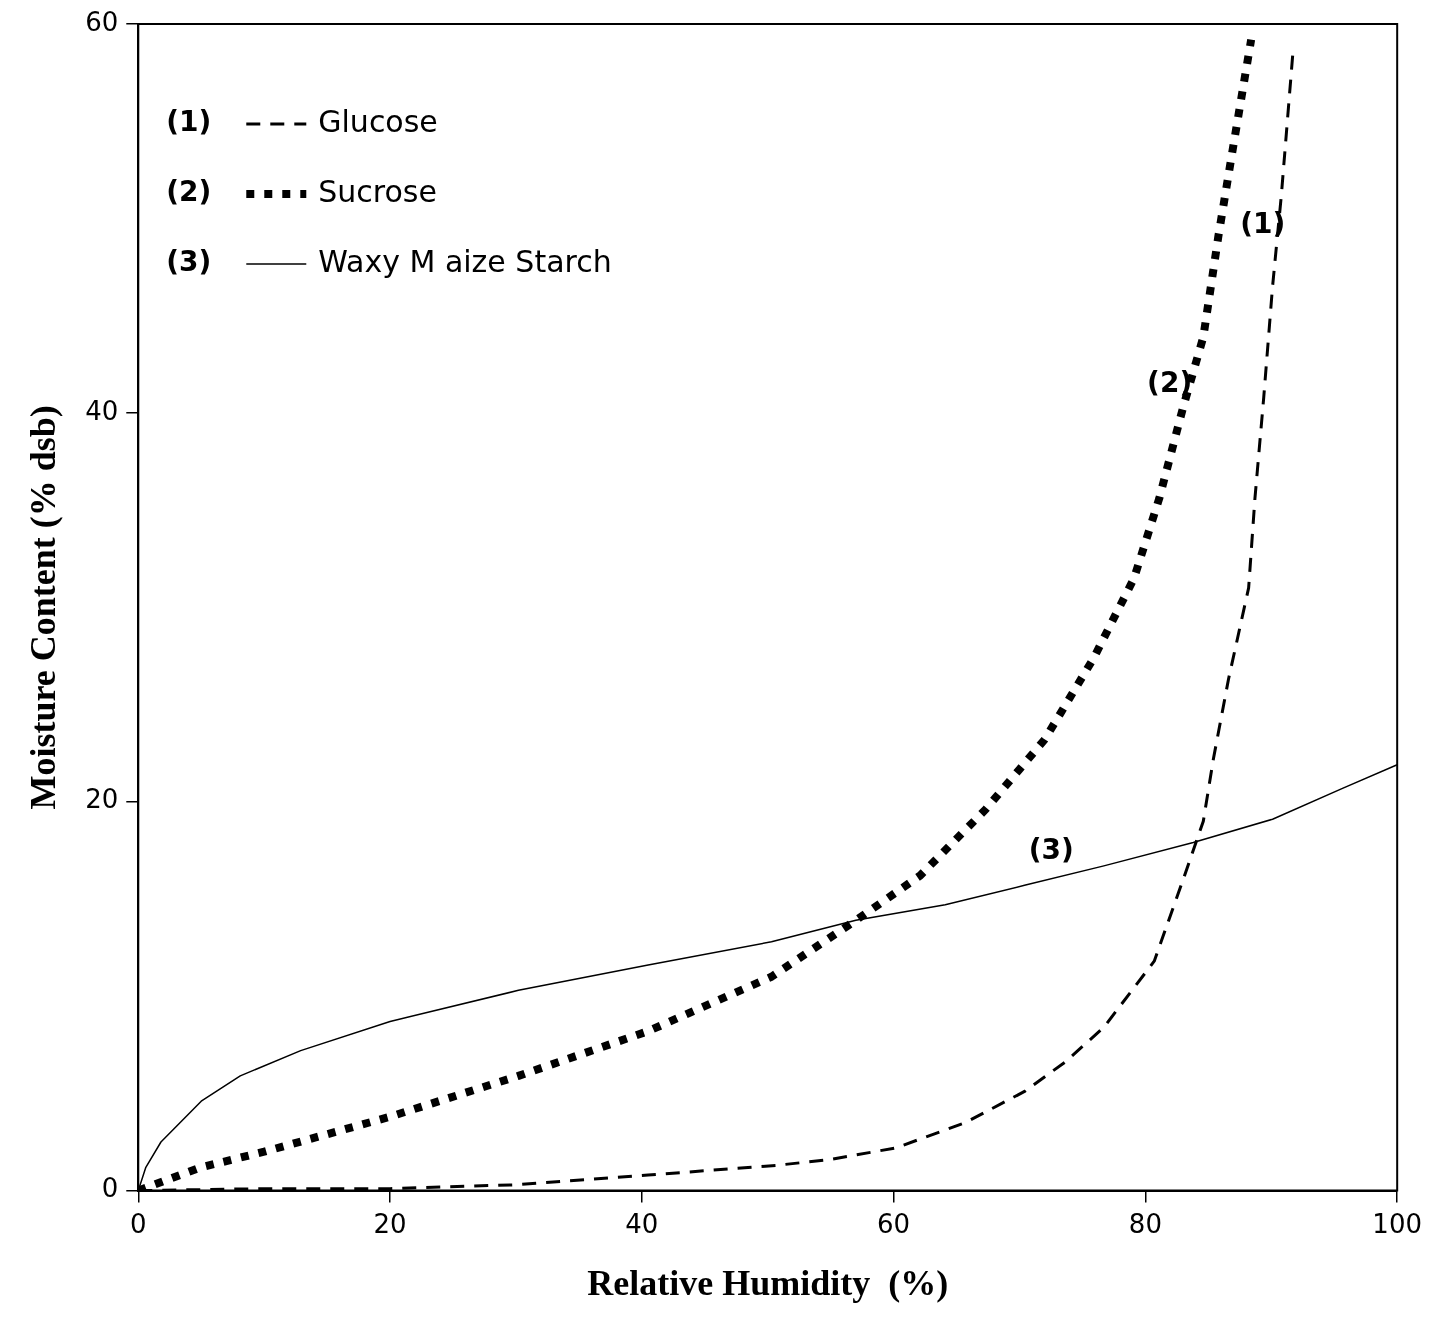 Image resolution: width=1430 pixels, height=1323 pixels. I want to click on x-tick-label: 100, so click(1397, 1223).